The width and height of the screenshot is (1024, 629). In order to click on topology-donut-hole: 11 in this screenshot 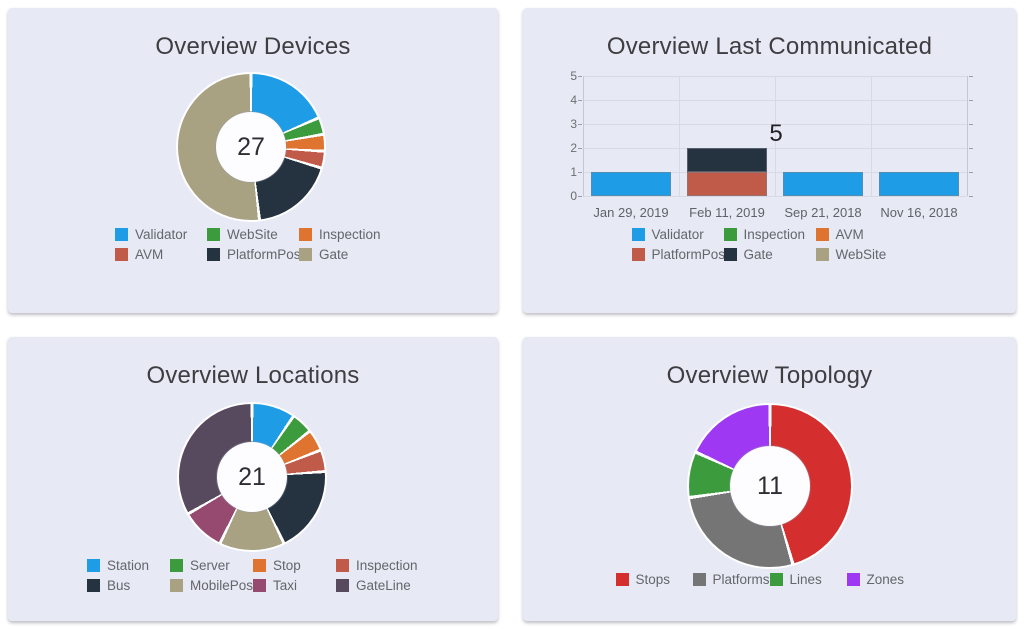, I will do `click(770, 486)`.